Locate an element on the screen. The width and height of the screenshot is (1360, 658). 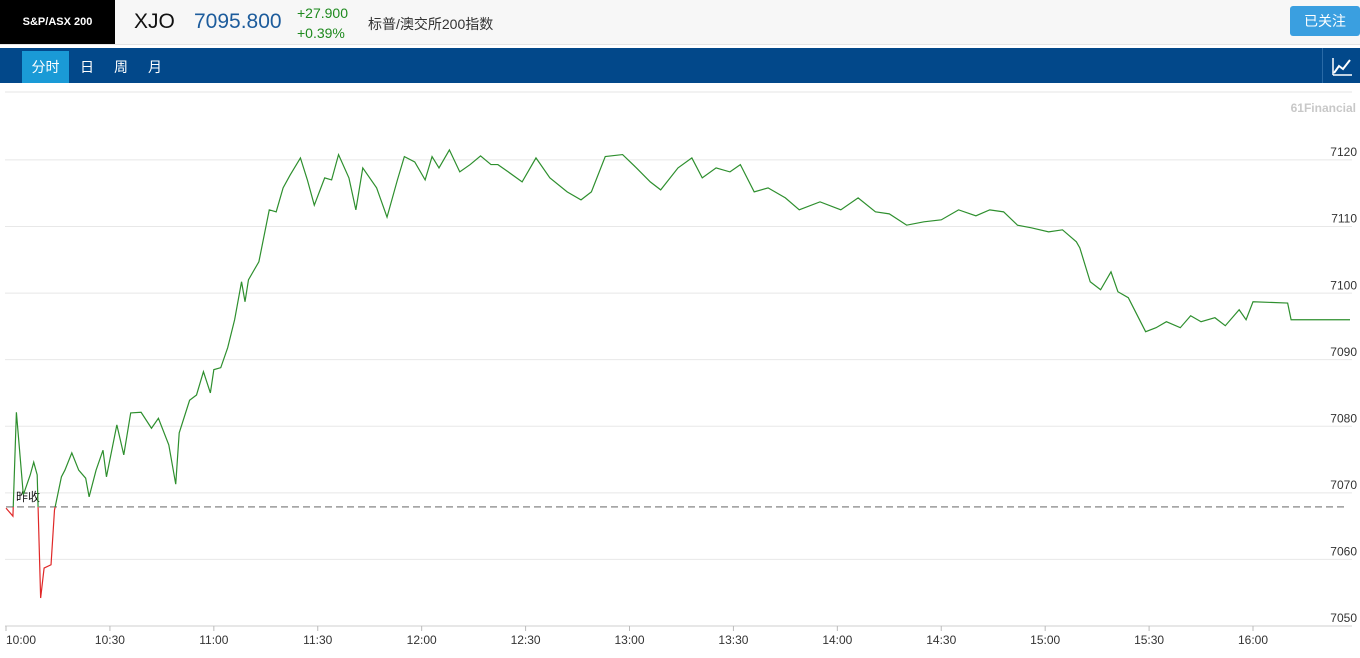
tab: 日 is located at coordinates (87, 67).